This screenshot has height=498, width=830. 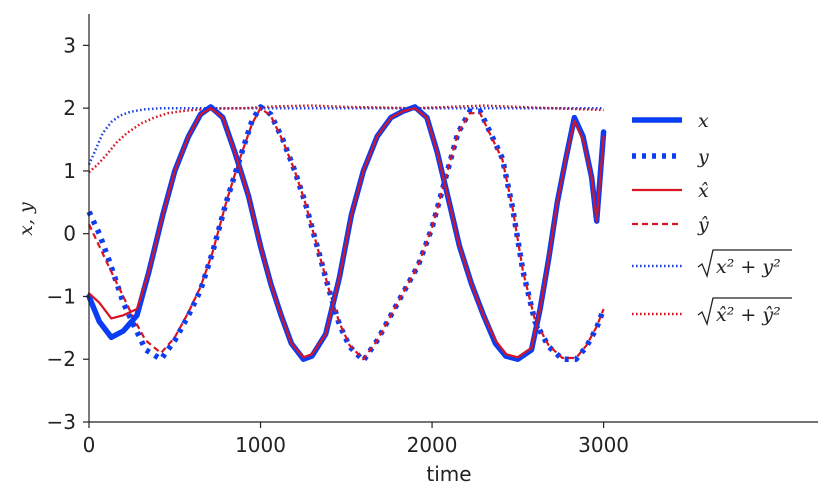 I want to click on y-axis-label: x, y, so click(x=26, y=219).